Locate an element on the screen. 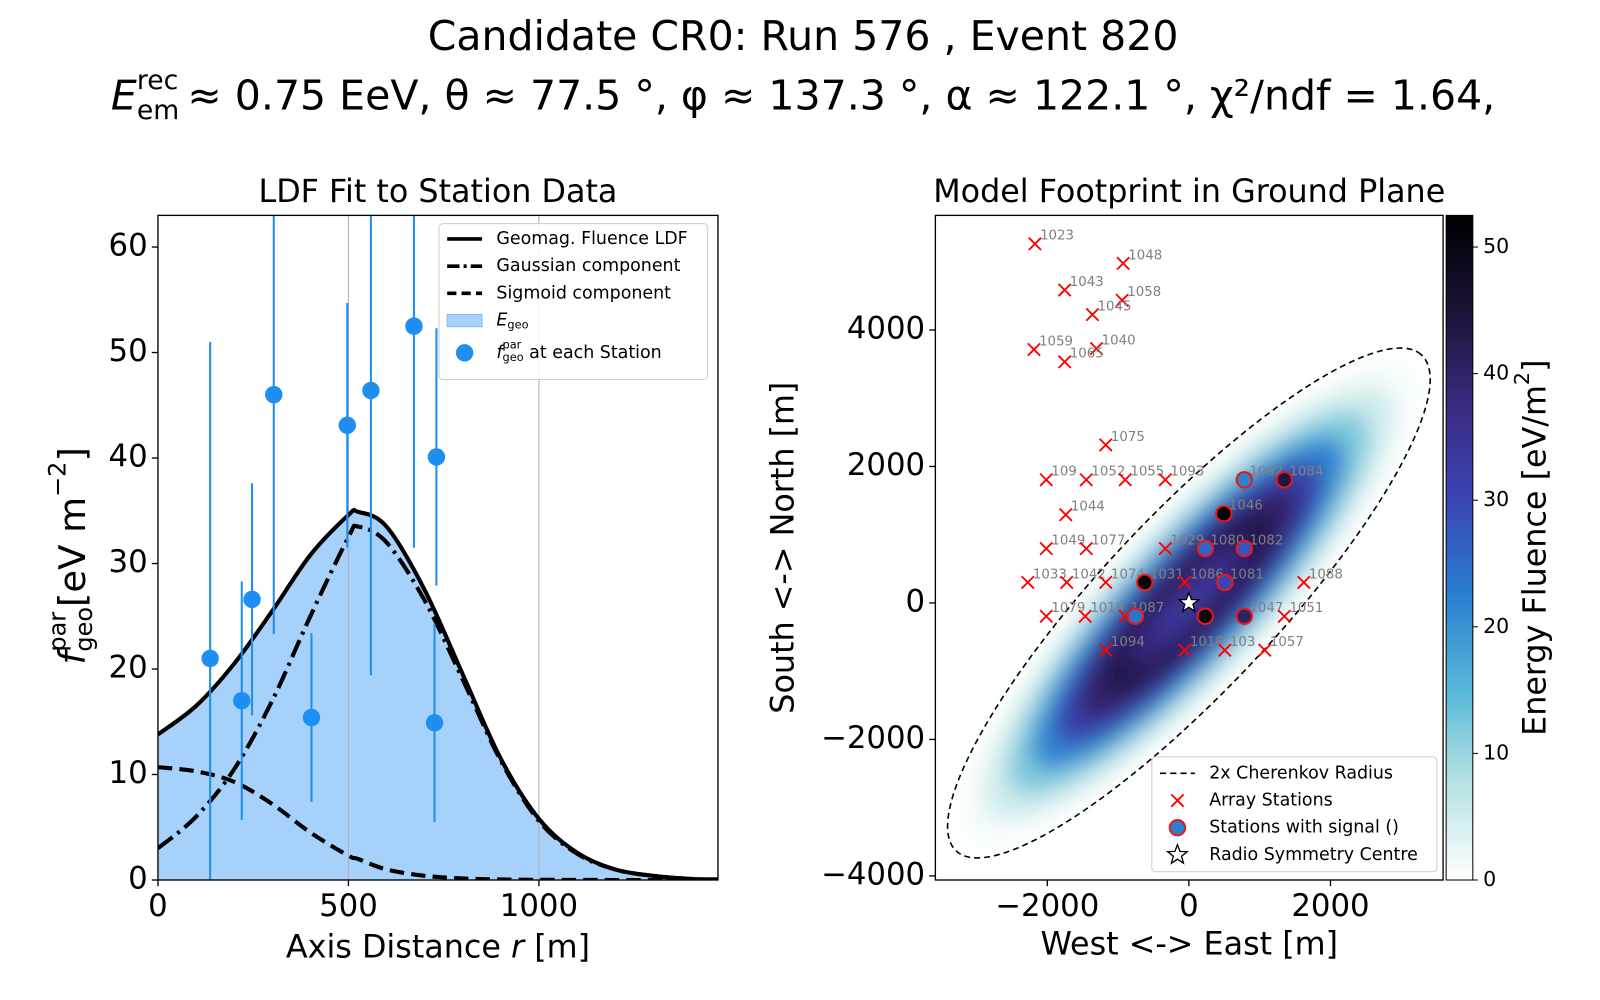  legend-label: Egeo is located at coordinates (512, 321).